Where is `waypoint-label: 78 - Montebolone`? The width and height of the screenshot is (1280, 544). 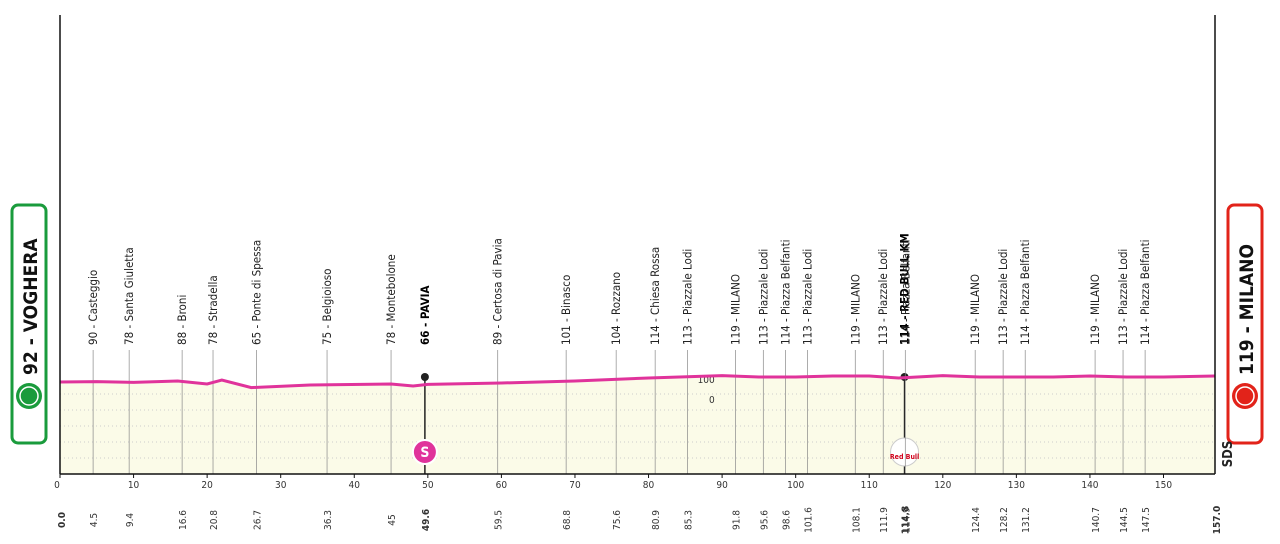 waypoint-label: 78 - Montebolone is located at coordinates (391, 299).